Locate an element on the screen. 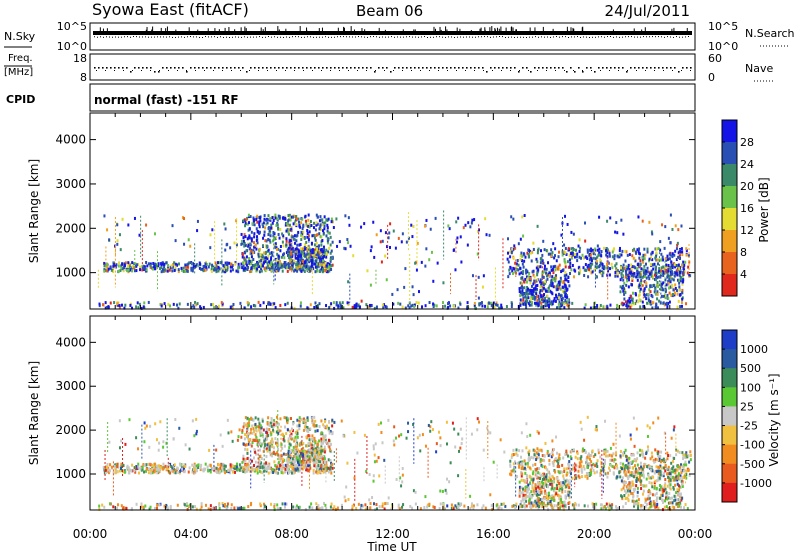 This screenshot has height=554, width=800. colorbar-segment is located at coordinates (729, 219).